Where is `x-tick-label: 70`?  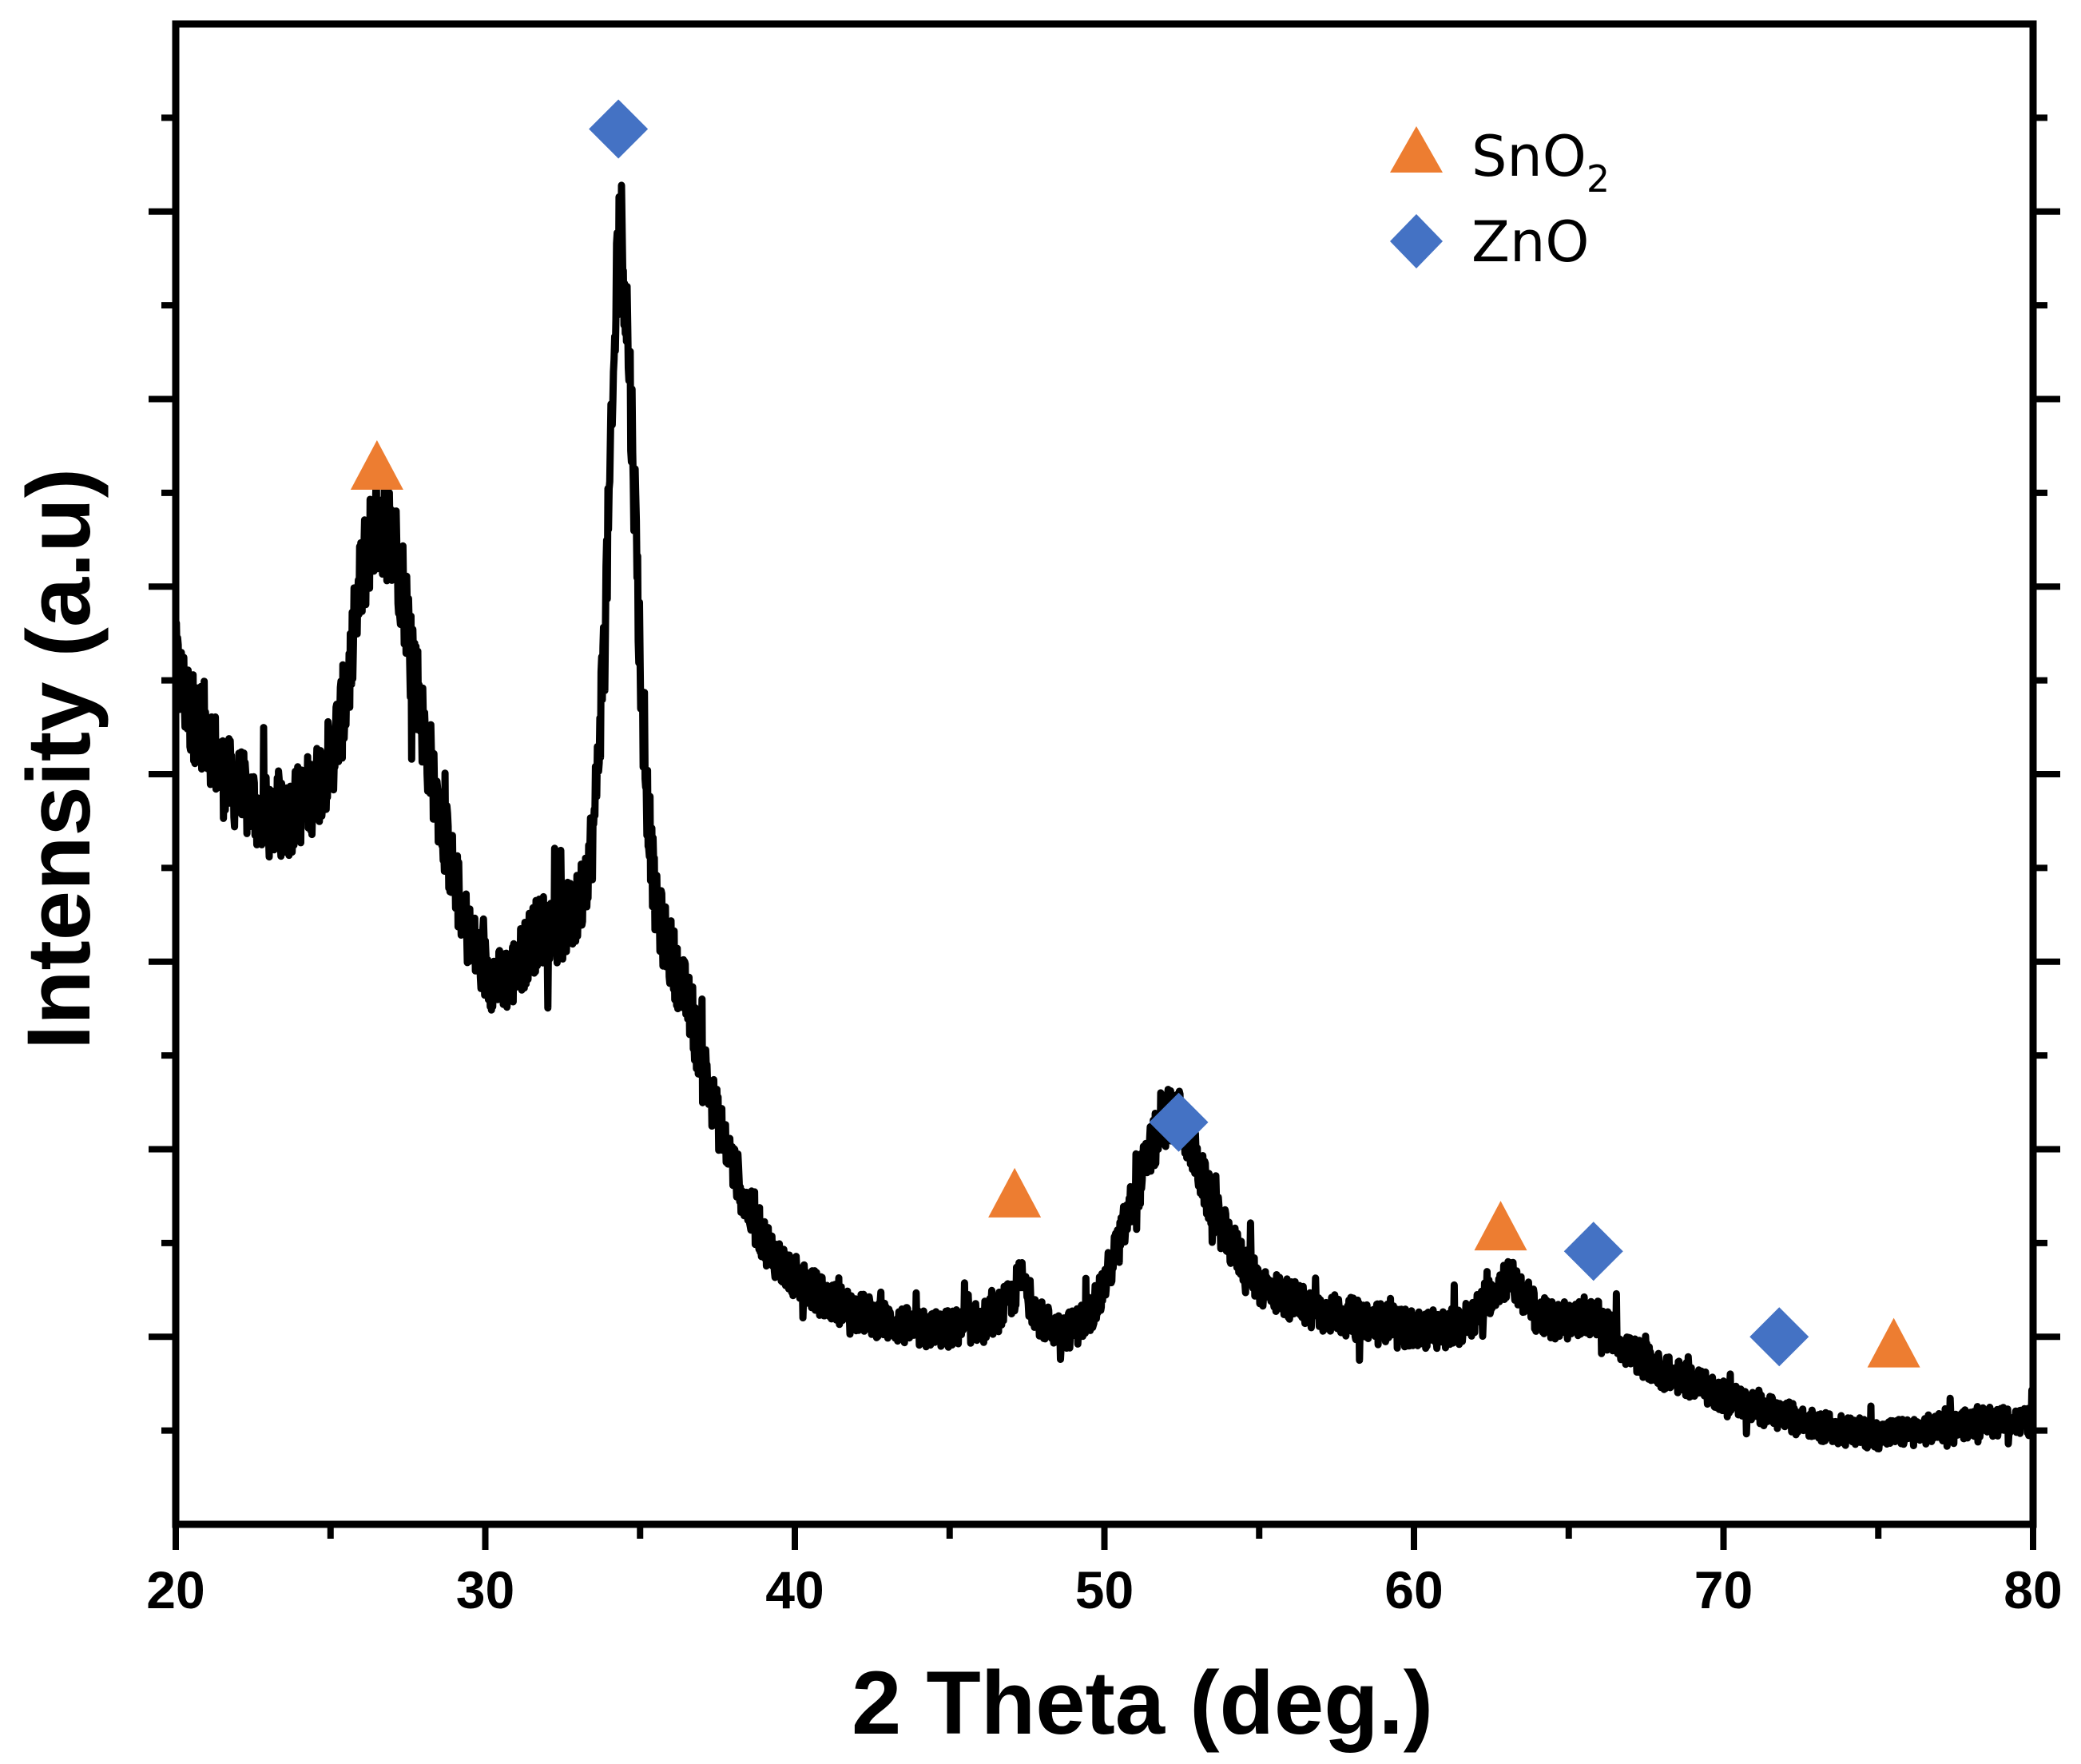
x-tick-label: 70 is located at coordinates (1723, 1589).